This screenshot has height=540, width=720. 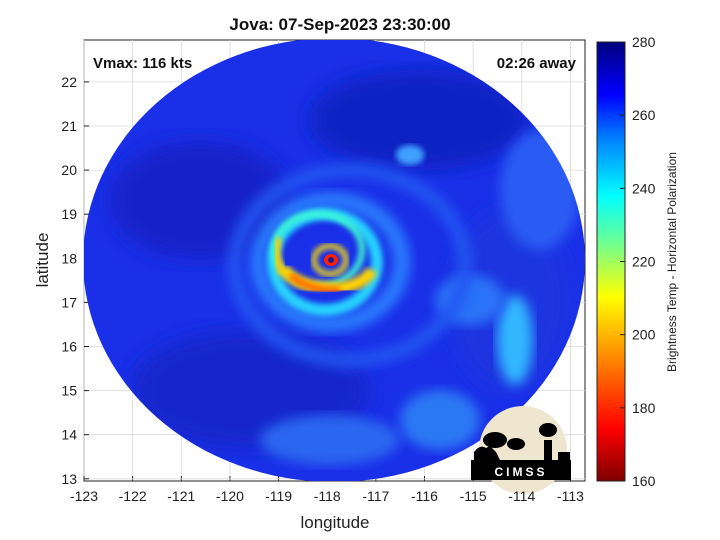 I want to click on y-tick-label: 18, so click(x=69, y=258).